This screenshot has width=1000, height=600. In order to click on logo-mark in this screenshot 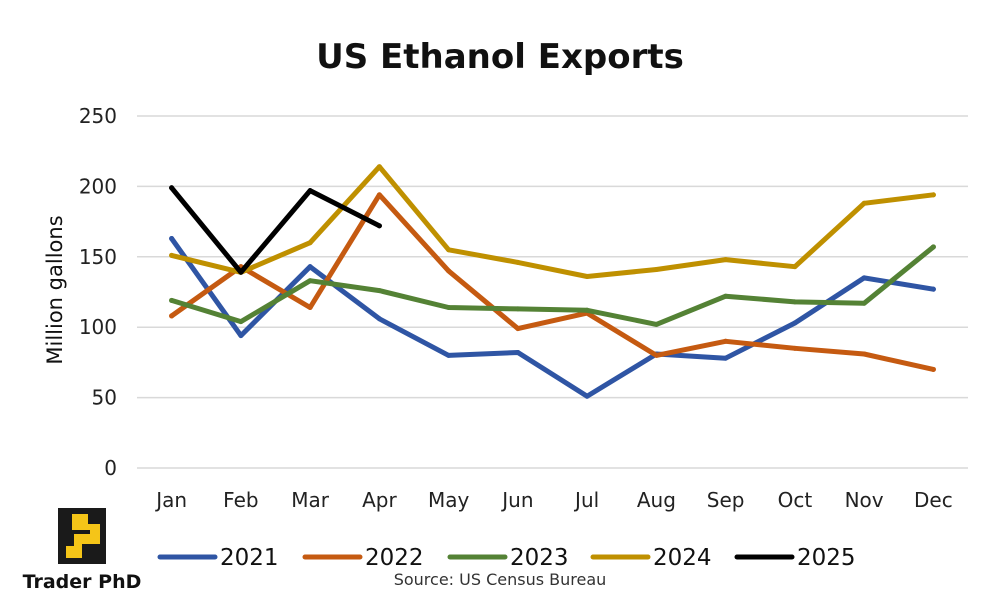, I will do `click(83, 536)`.